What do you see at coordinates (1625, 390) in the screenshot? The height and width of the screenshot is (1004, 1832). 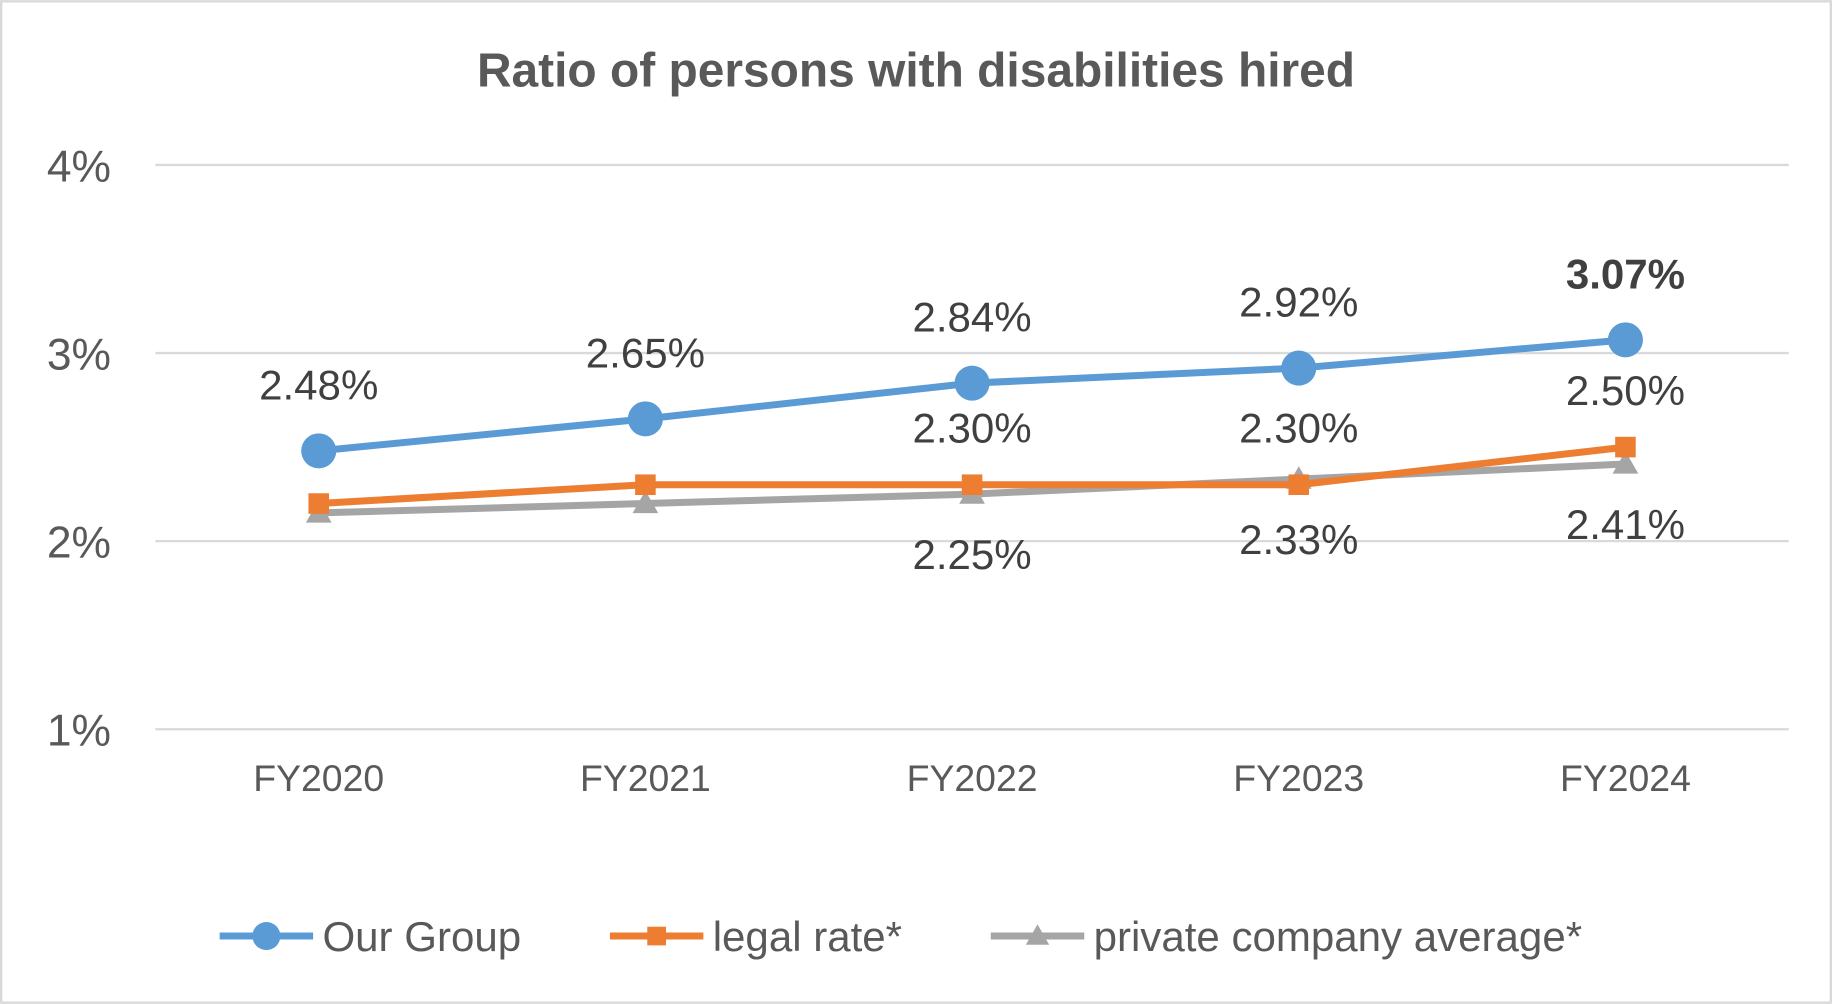 I see `data-label: 2.50%` at bounding box center [1625, 390].